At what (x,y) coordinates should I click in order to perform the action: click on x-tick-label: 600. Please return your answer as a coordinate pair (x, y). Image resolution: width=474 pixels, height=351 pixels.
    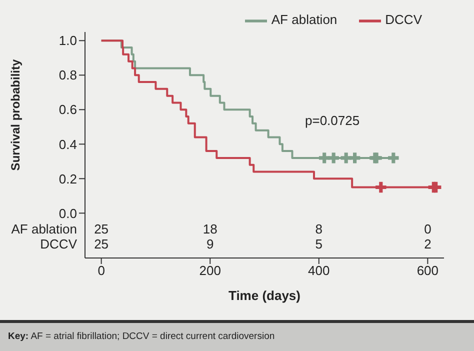
    Looking at the image, I should click on (427, 270).